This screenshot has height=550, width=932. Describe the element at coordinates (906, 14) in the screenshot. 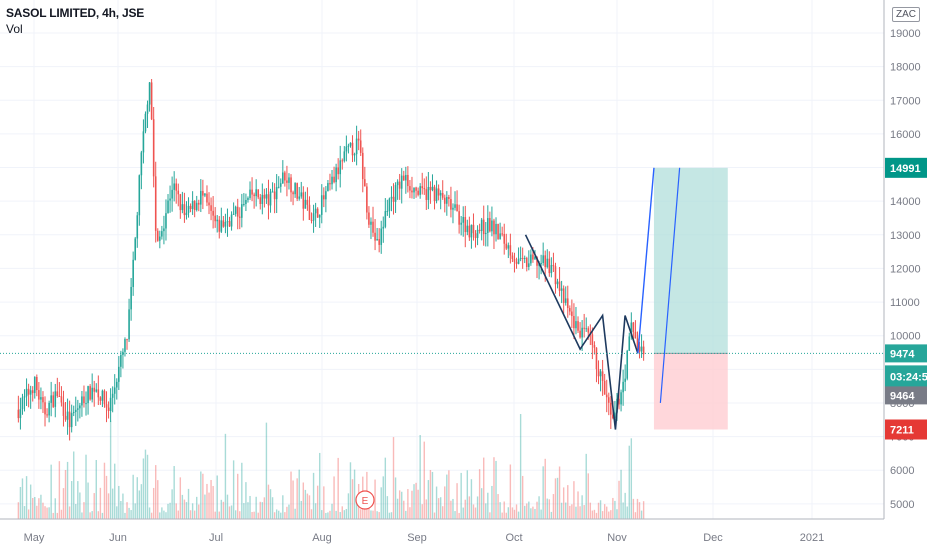

I see `currency-badge: ZAC` at that location.